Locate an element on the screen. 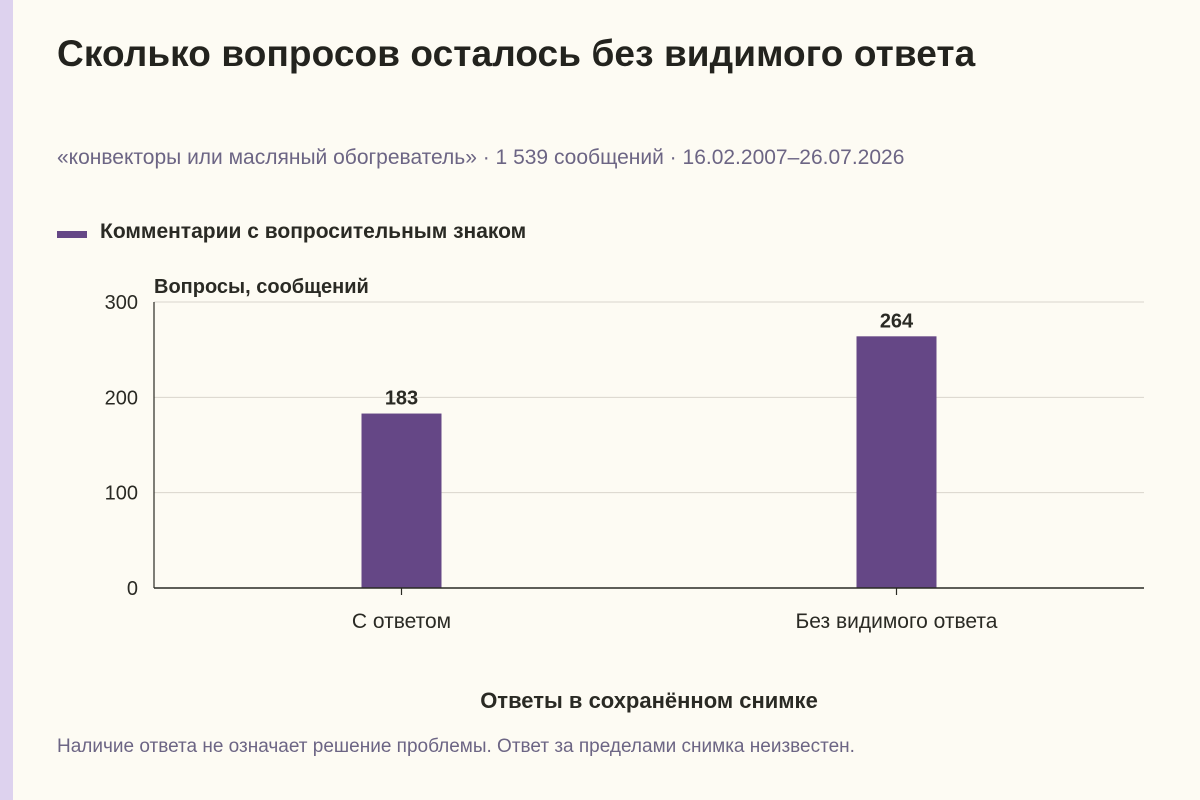 The image size is (1200, 800). legend-swatch is located at coordinates (72, 234).